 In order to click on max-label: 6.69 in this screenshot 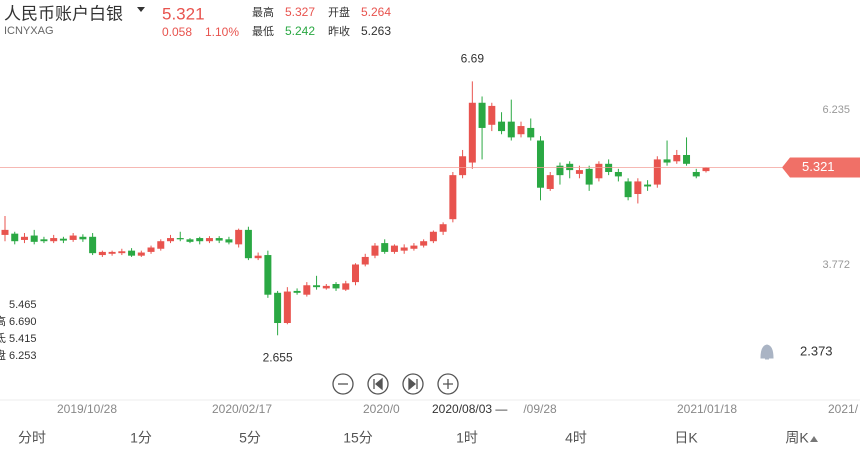, I will do `click(473, 59)`.